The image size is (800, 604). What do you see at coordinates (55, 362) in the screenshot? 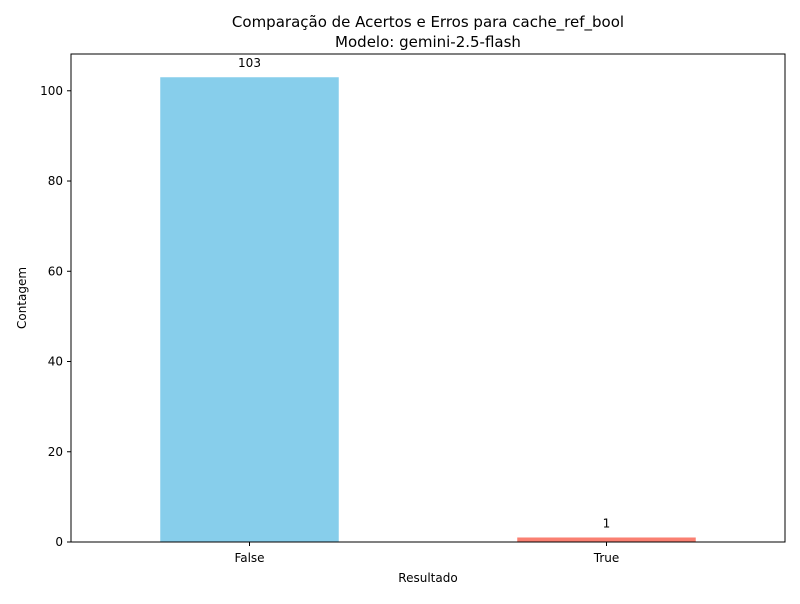
I see `y-tick-label: 40` at bounding box center [55, 362].